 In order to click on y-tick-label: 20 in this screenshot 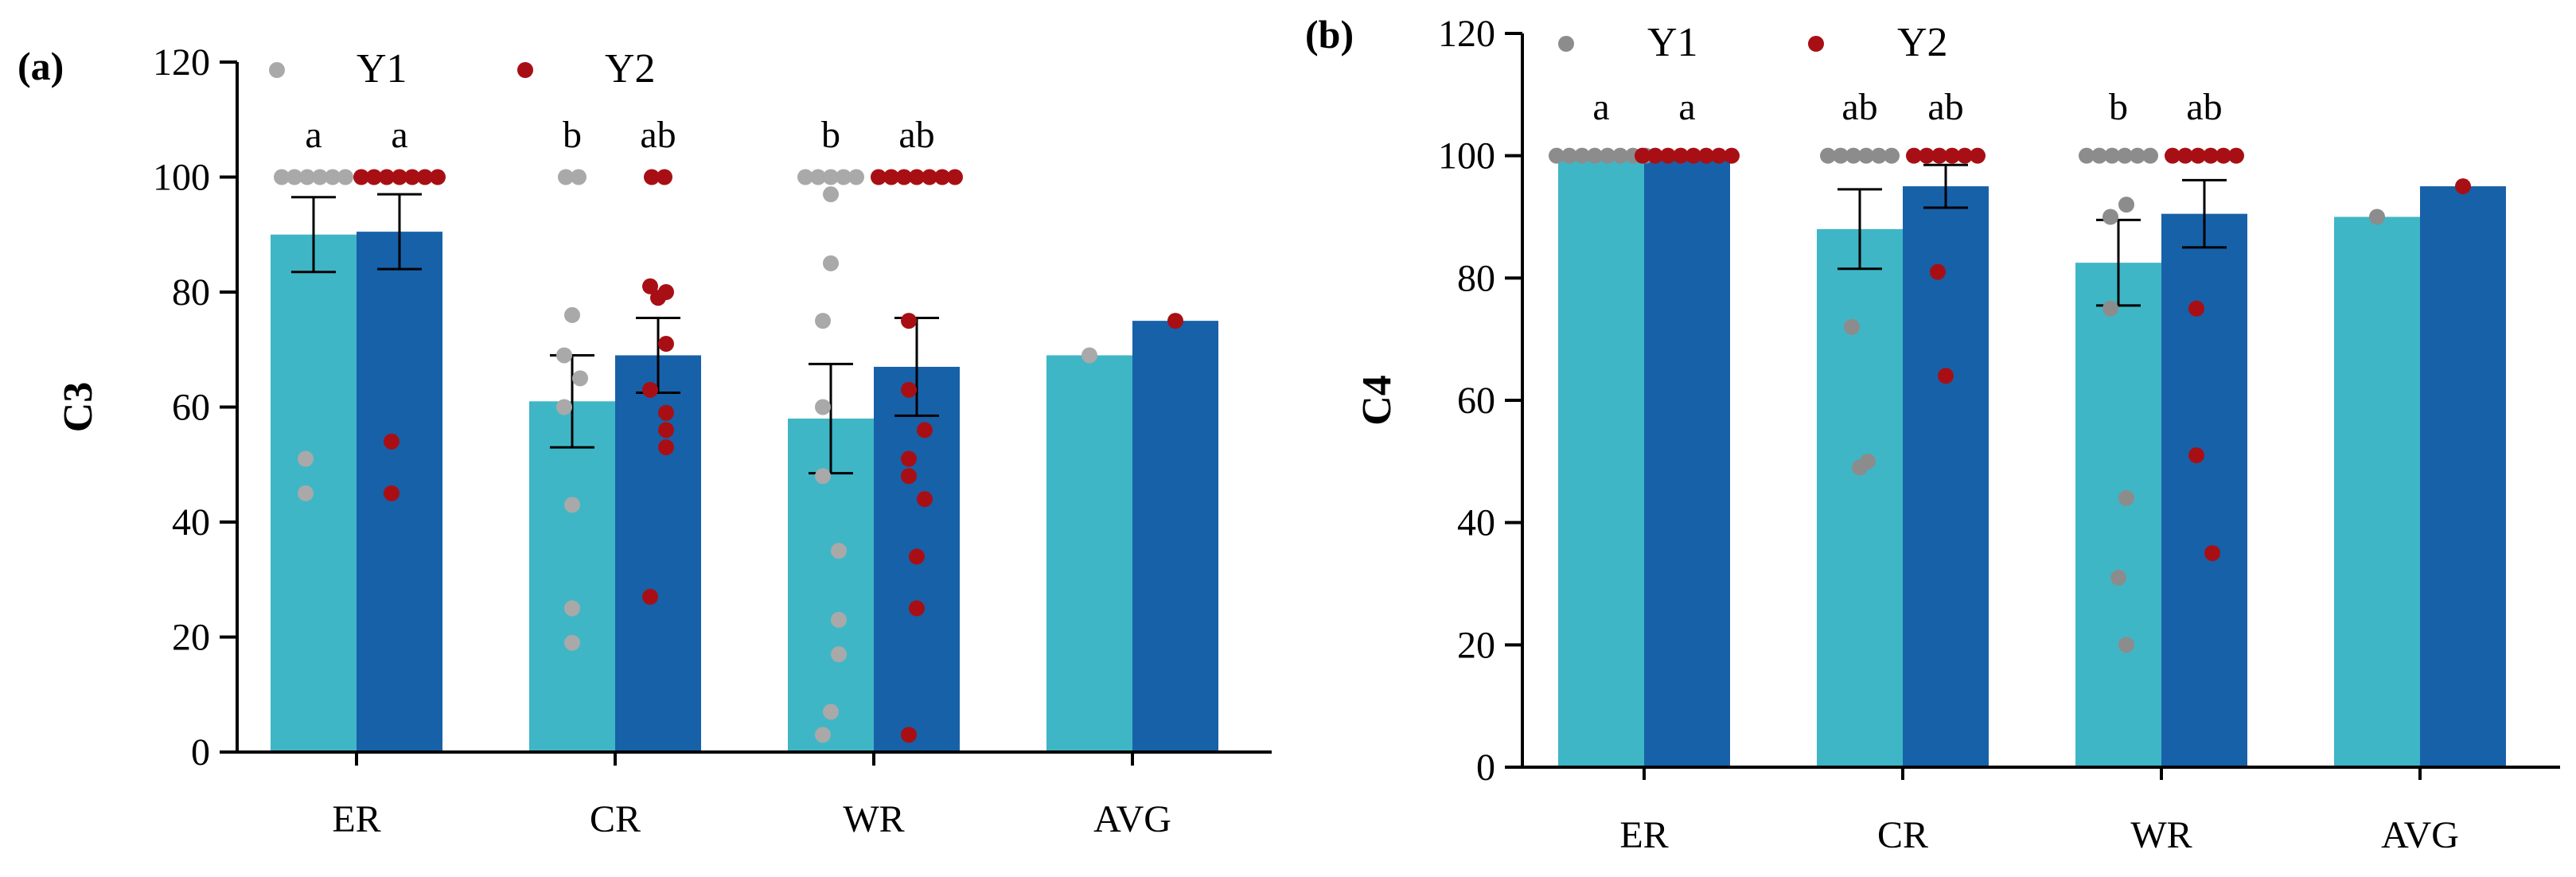, I will do `click(1476, 645)`.